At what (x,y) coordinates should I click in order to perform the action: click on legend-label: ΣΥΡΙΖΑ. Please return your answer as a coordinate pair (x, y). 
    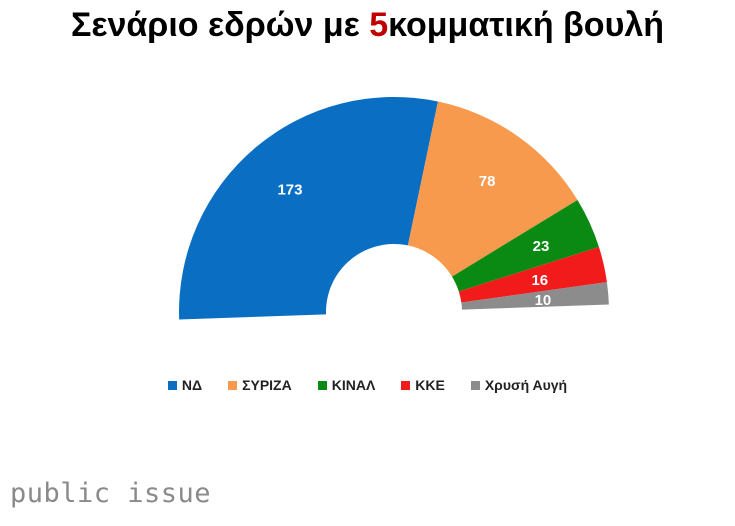
    Looking at the image, I should click on (267, 385).